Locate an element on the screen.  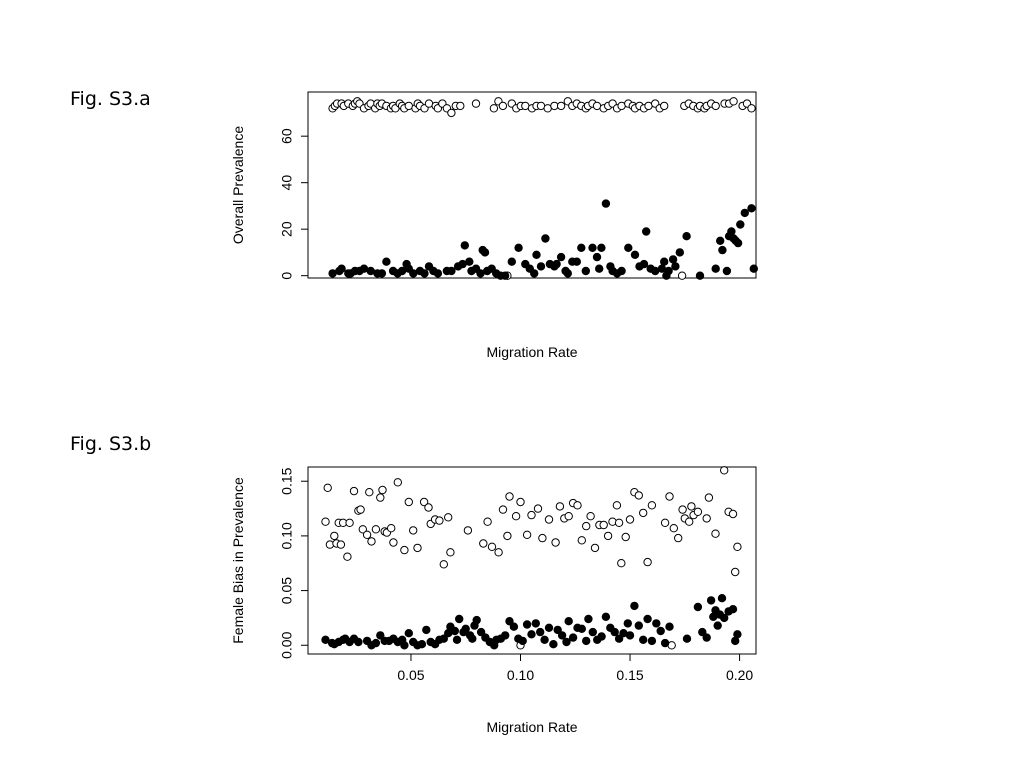
chart1-y-tick-label: 0 is located at coordinates (287, 276).